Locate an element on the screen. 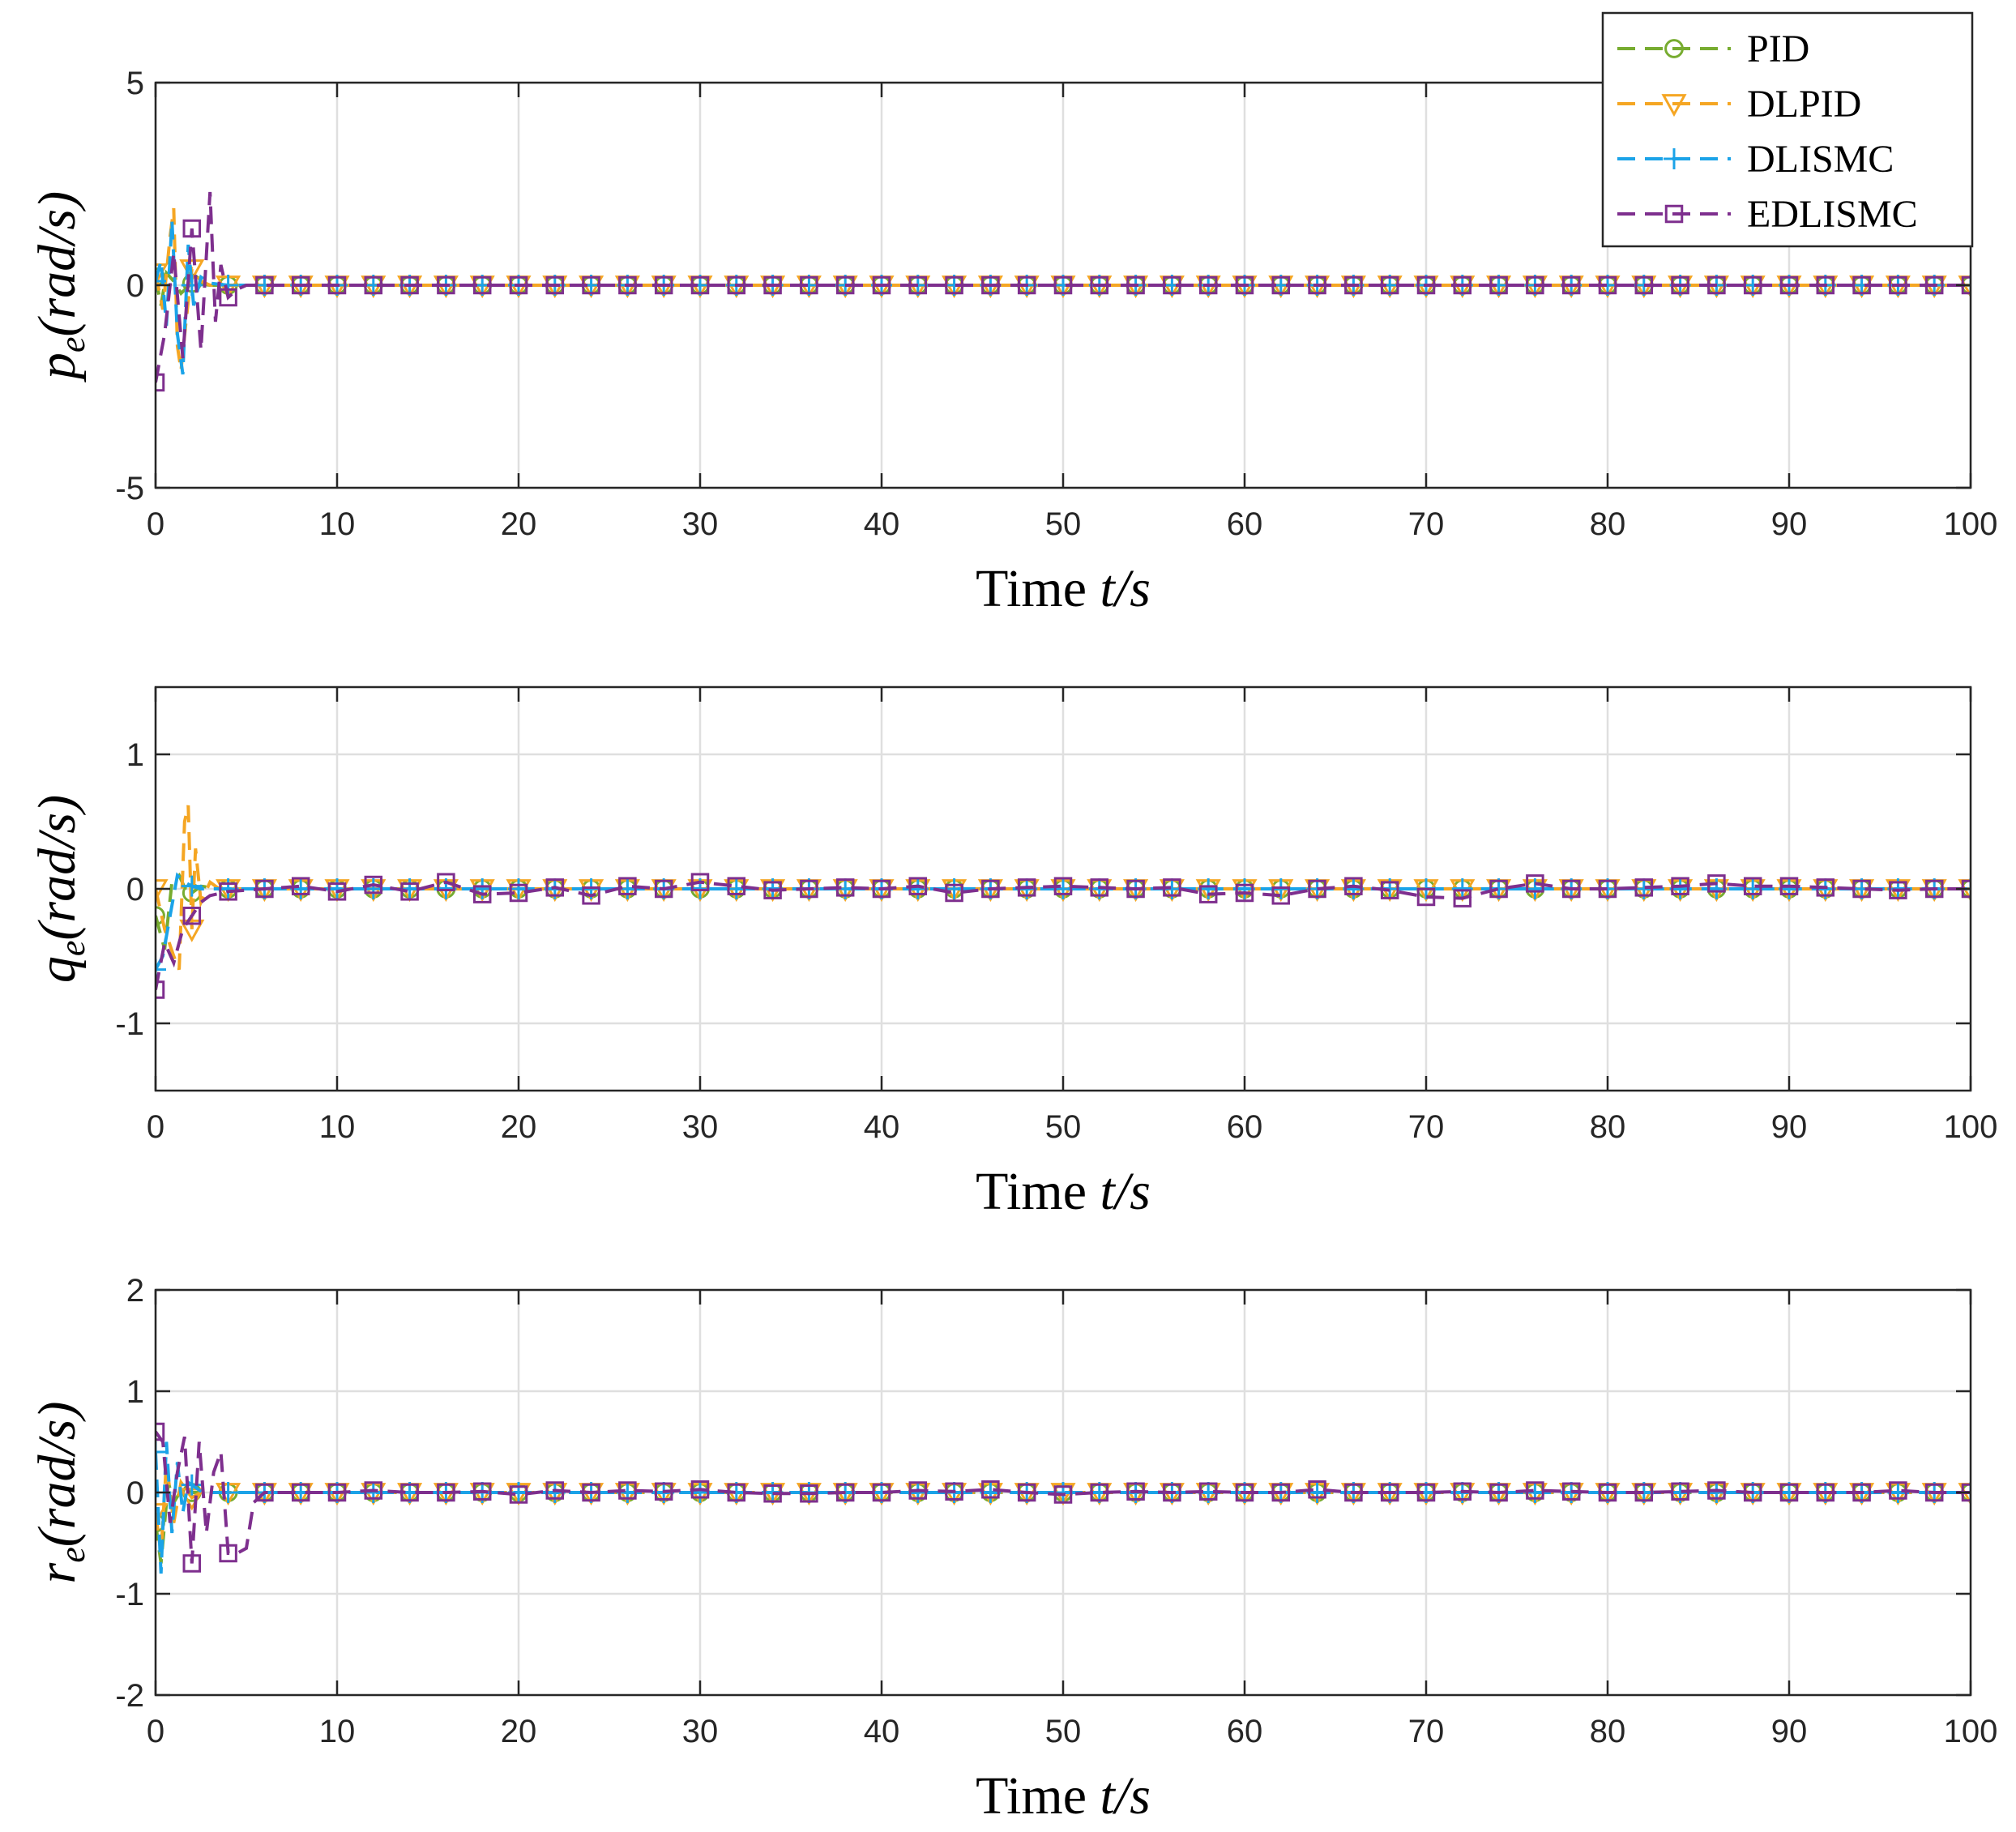  legend-label: EDLISMC is located at coordinates (1832, 214).